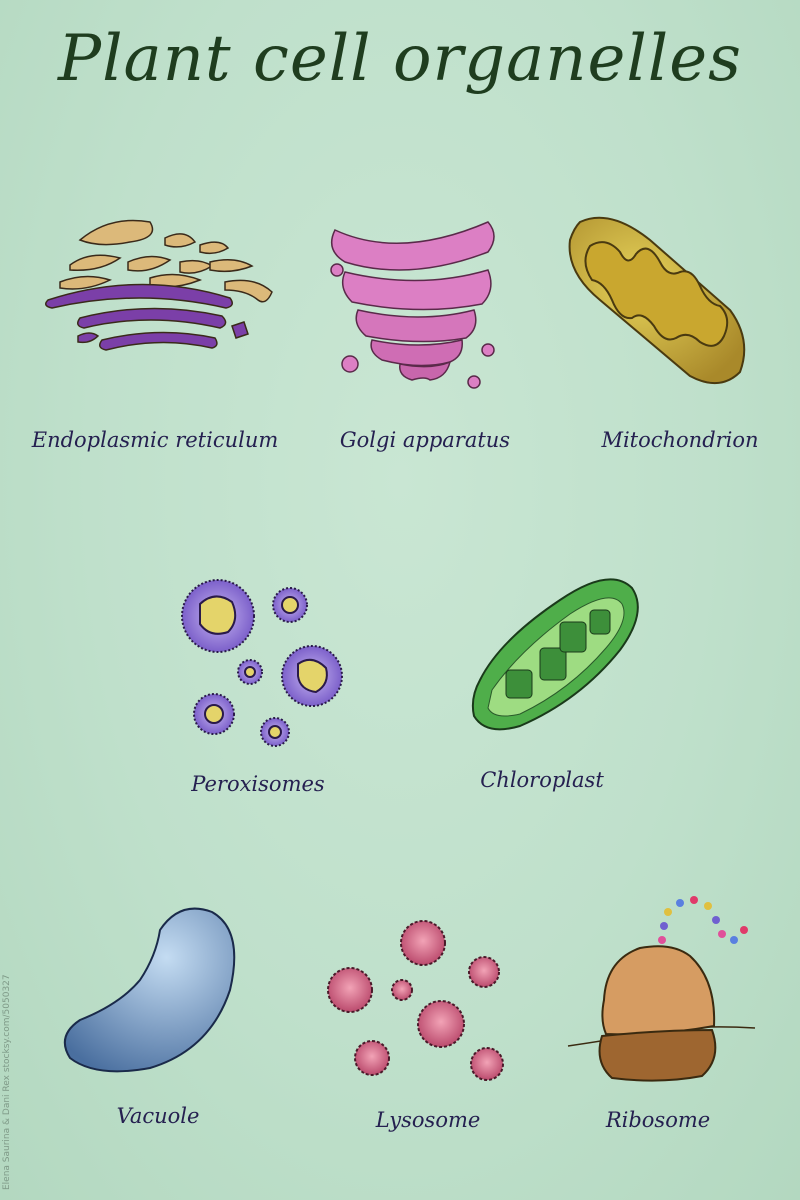 The width and height of the screenshot is (800, 1200). I want to click on golgi-apparatus-drawing, so click(412, 305).